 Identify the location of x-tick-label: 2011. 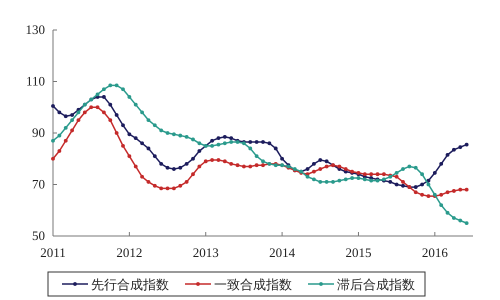
(53, 252).